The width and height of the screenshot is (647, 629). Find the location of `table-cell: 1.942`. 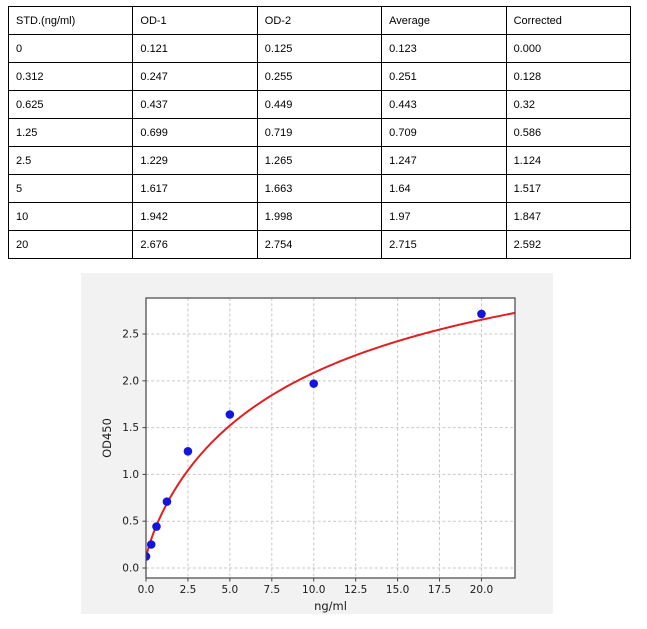

table-cell: 1.942 is located at coordinates (195, 216).